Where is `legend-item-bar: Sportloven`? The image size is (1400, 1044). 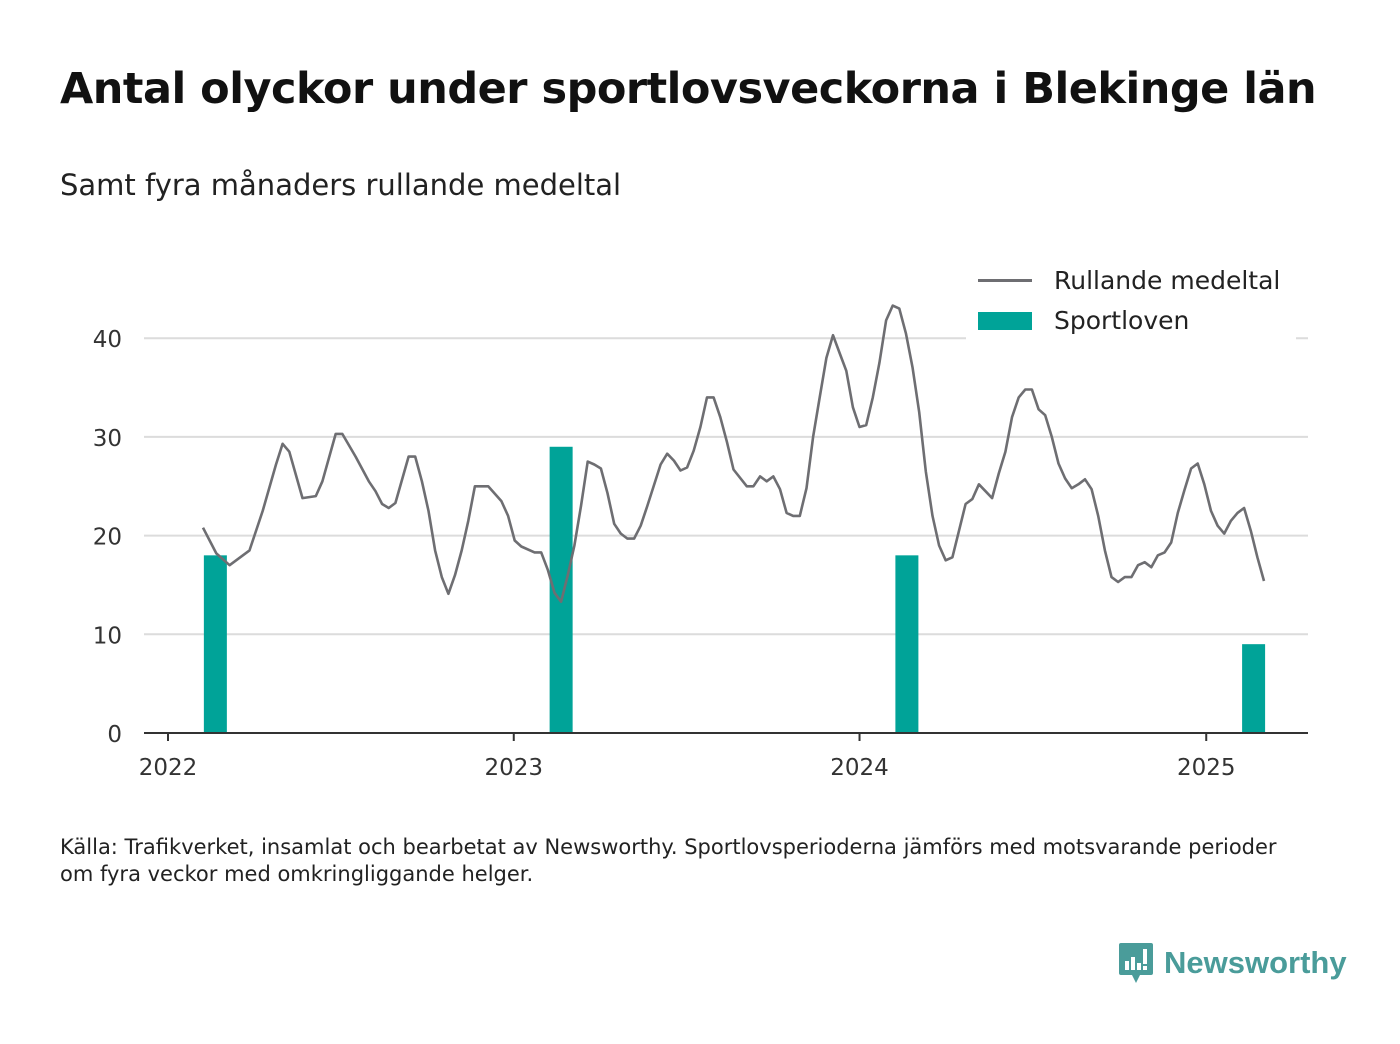 legend-item-bar: Sportloven is located at coordinates (1083, 320).